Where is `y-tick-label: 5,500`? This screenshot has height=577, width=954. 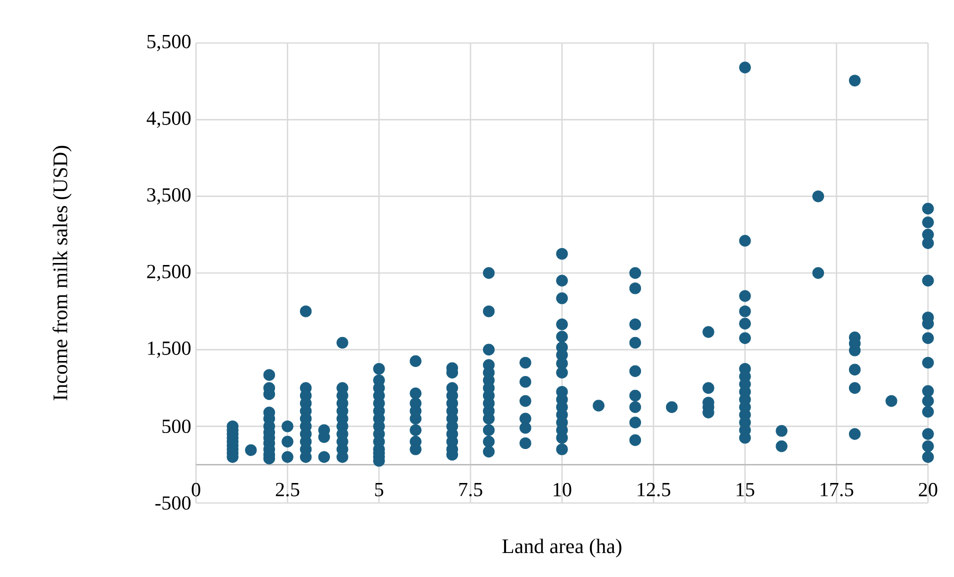
y-tick-label: 5,500 is located at coordinates (169, 43).